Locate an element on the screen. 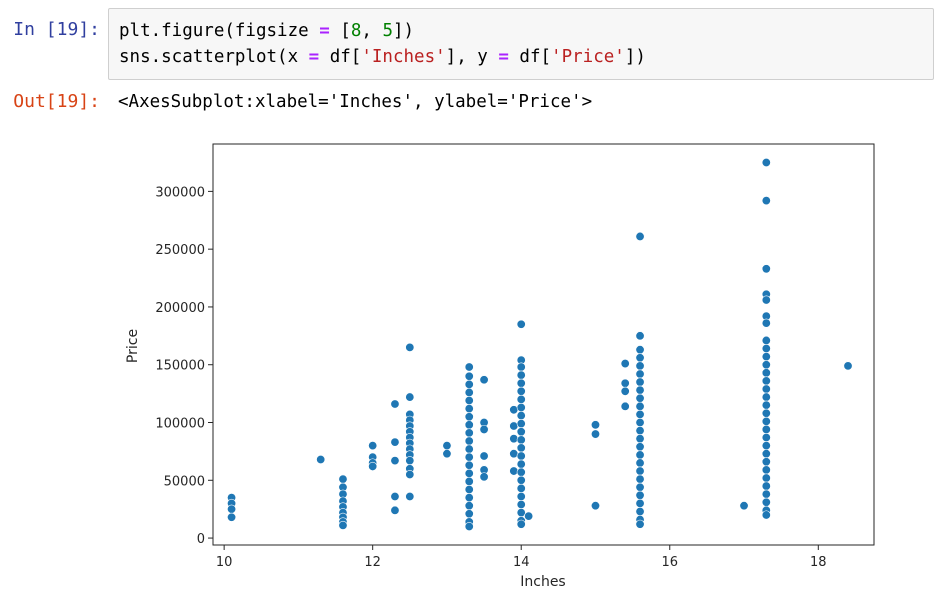 The height and width of the screenshot is (599, 940). x-axis-label: Inches is located at coordinates (542, 582).